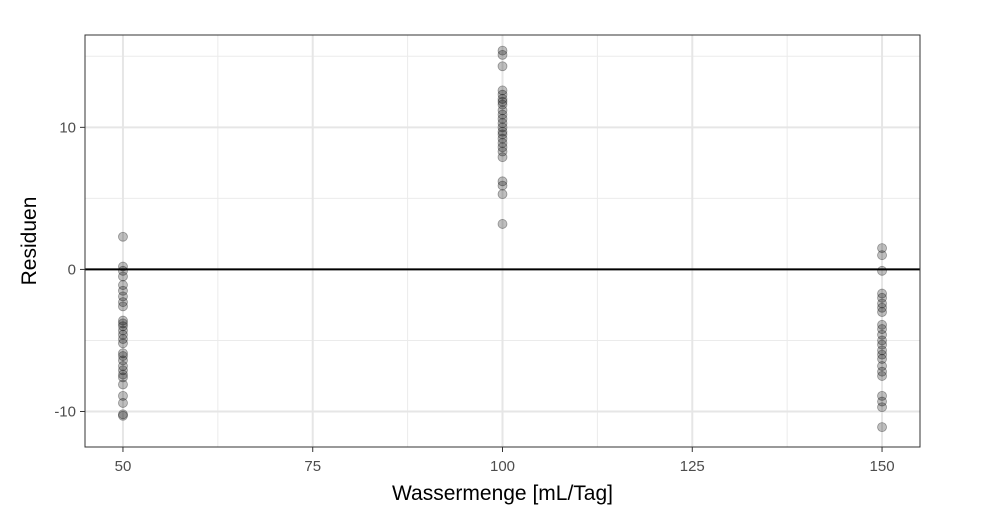 The image size is (986, 532). Describe the element at coordinates (312, 466) in the screenshot. I see `x-tick-label: 75` at that location.